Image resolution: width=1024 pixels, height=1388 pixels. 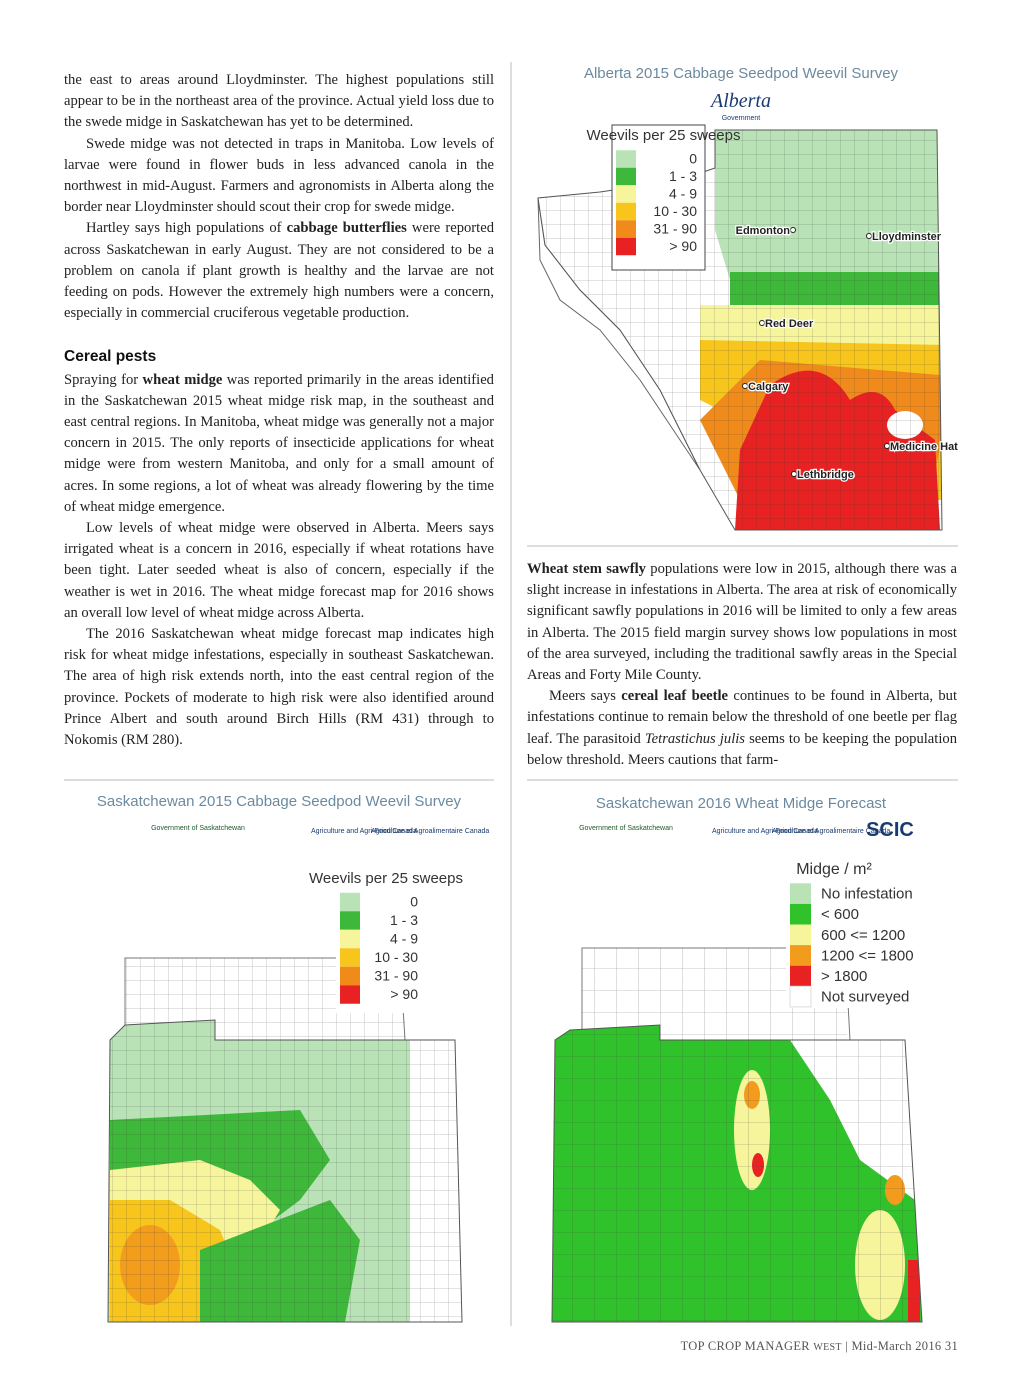 I want to click on publication: TOP CROP MANAGER, so click(x=745, y=1346).